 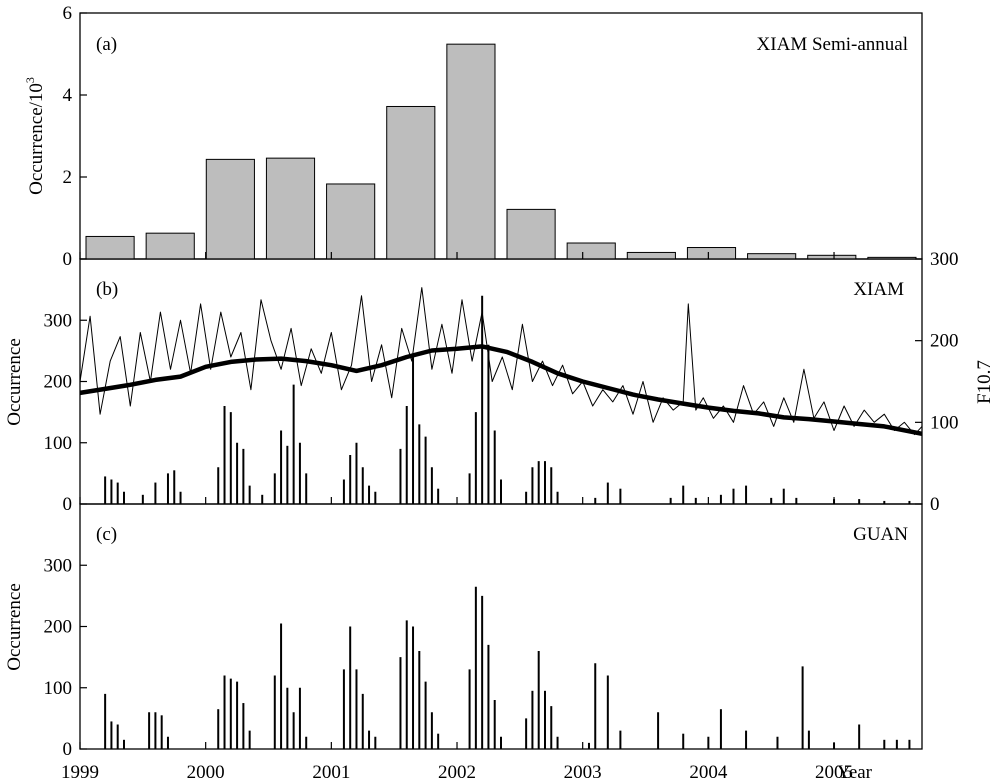 I want to click on panel-c-y-tick-label-0: 0, so click(x=68, y=749).